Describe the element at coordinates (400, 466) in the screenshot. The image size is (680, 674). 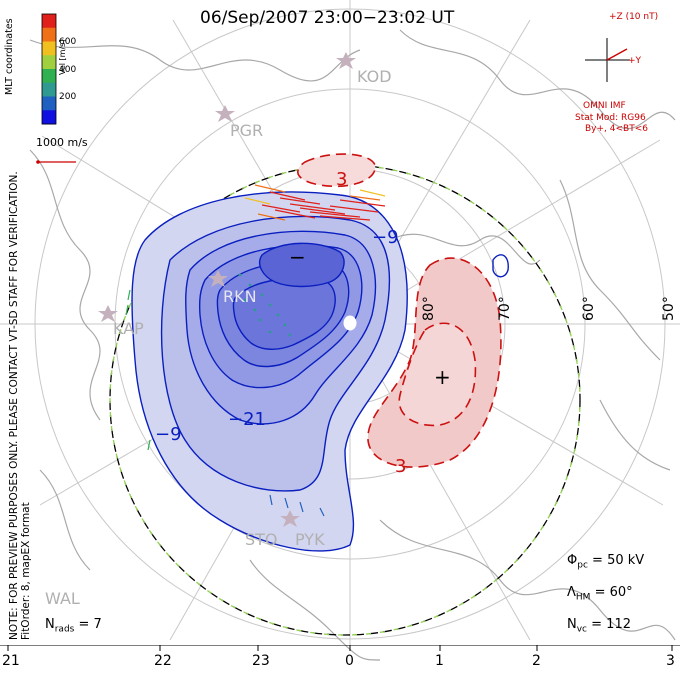
I see `contour-label-pos-2: 3` at that location.